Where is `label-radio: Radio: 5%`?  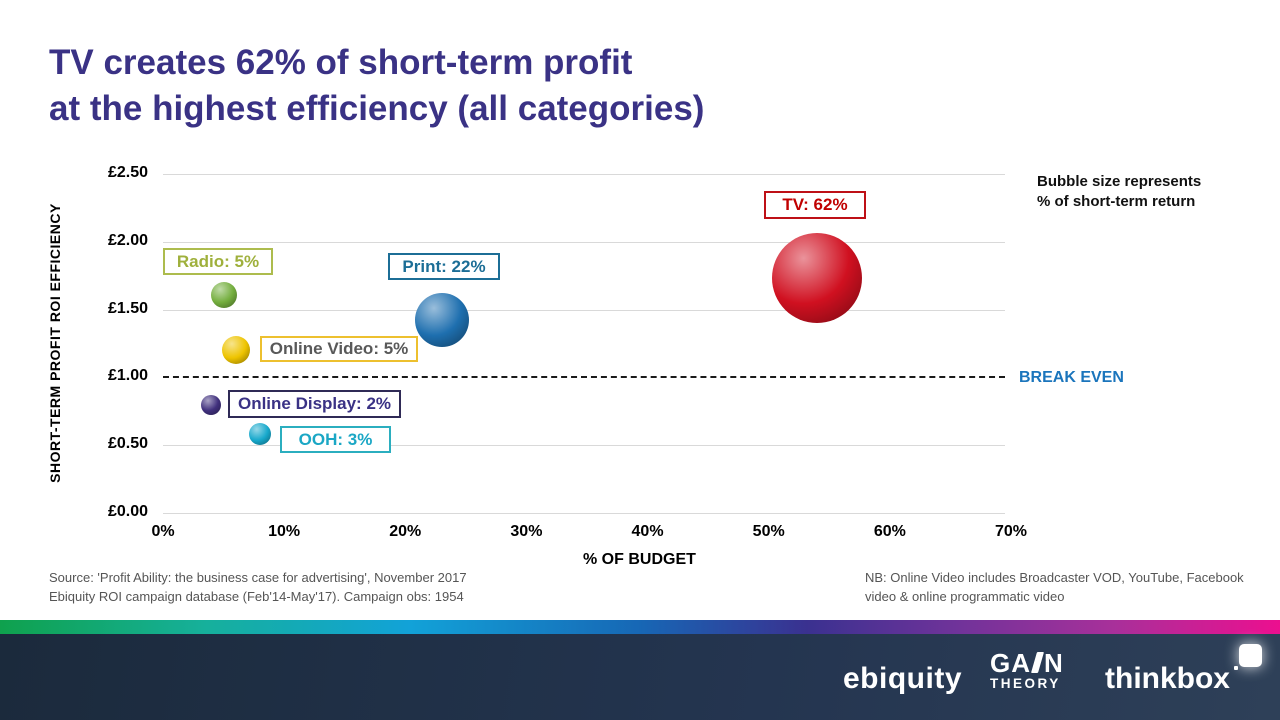 label-radio: Radio: 5% is located at coordinates (218, 261).